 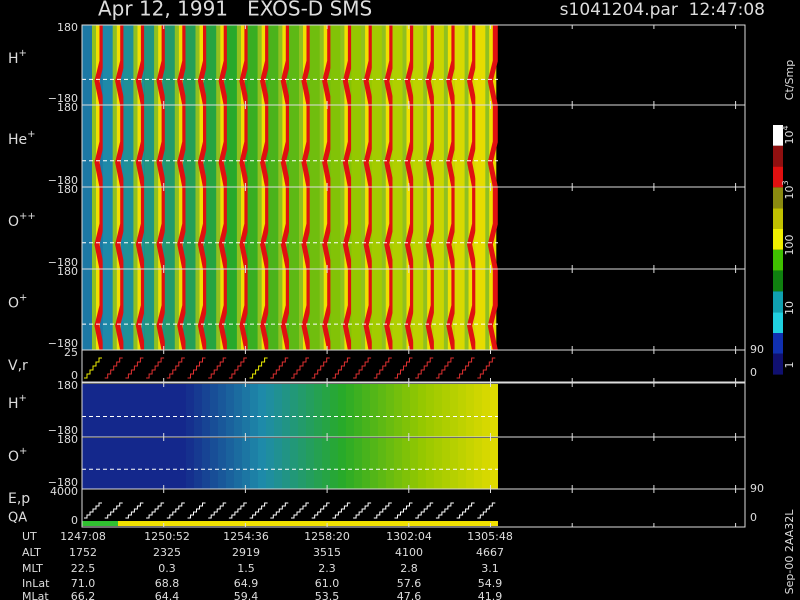 What do you see at coordinates (17, 140) in the screenshot?
I see `species: He` at bounding box center [17, 140].